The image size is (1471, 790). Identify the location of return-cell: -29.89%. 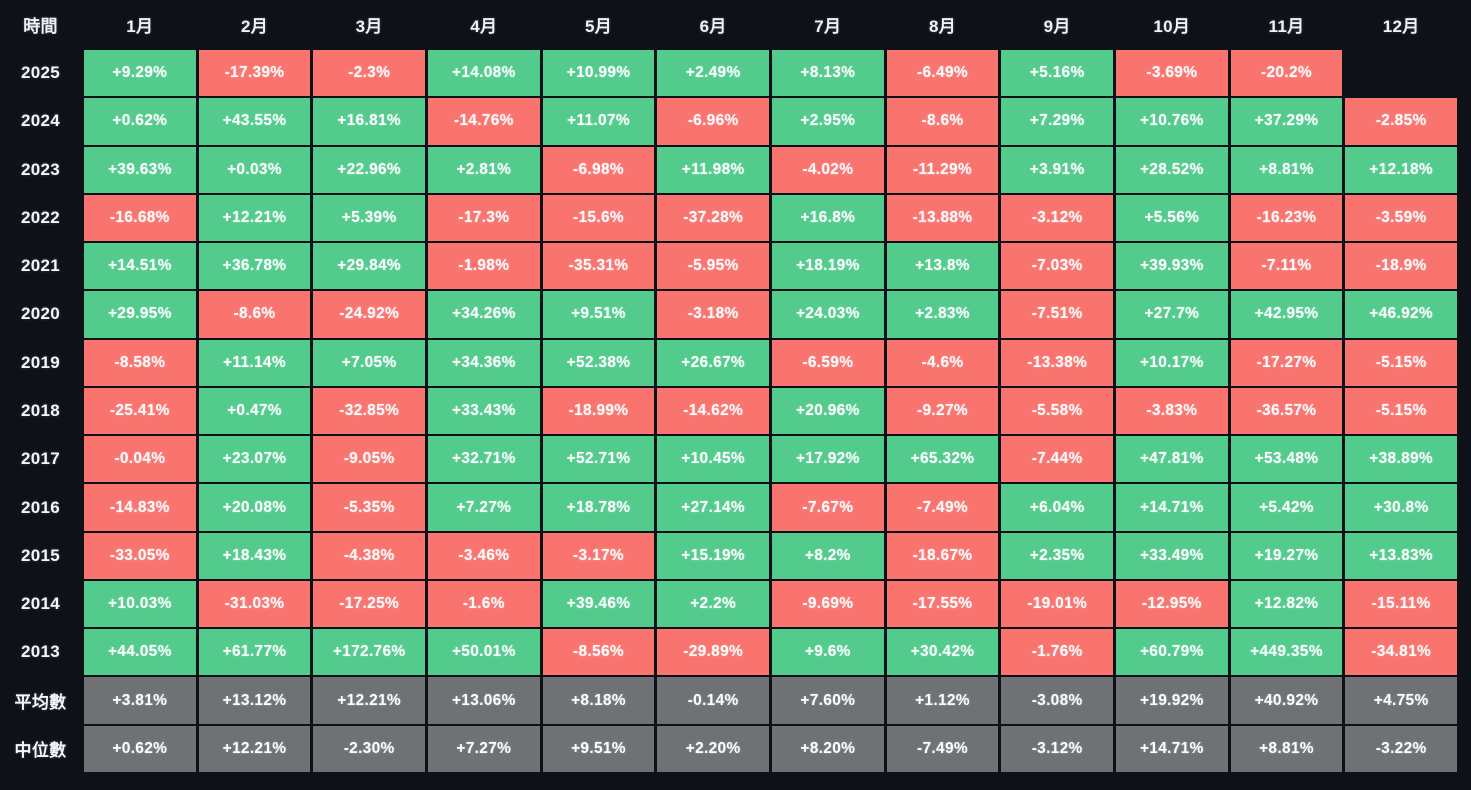
(713, 652).